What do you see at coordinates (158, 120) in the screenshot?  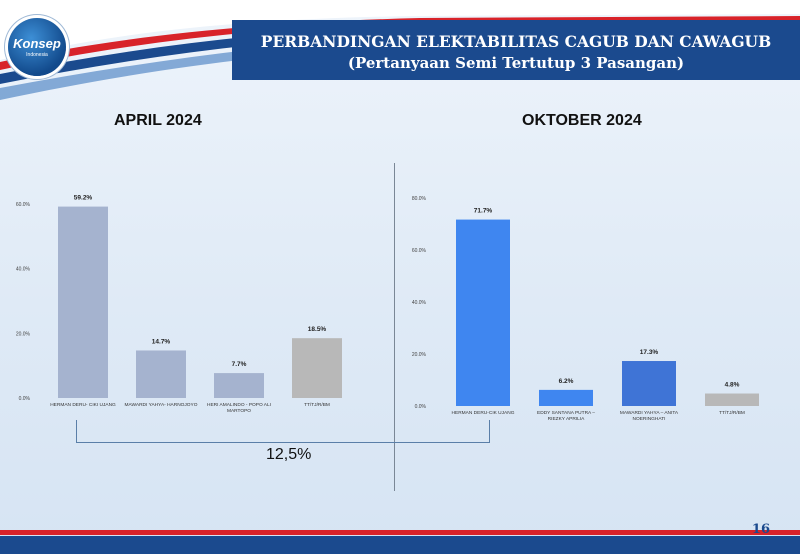 I see `april-panel-title: APRIL 2024` at bounding box center [158, 120].